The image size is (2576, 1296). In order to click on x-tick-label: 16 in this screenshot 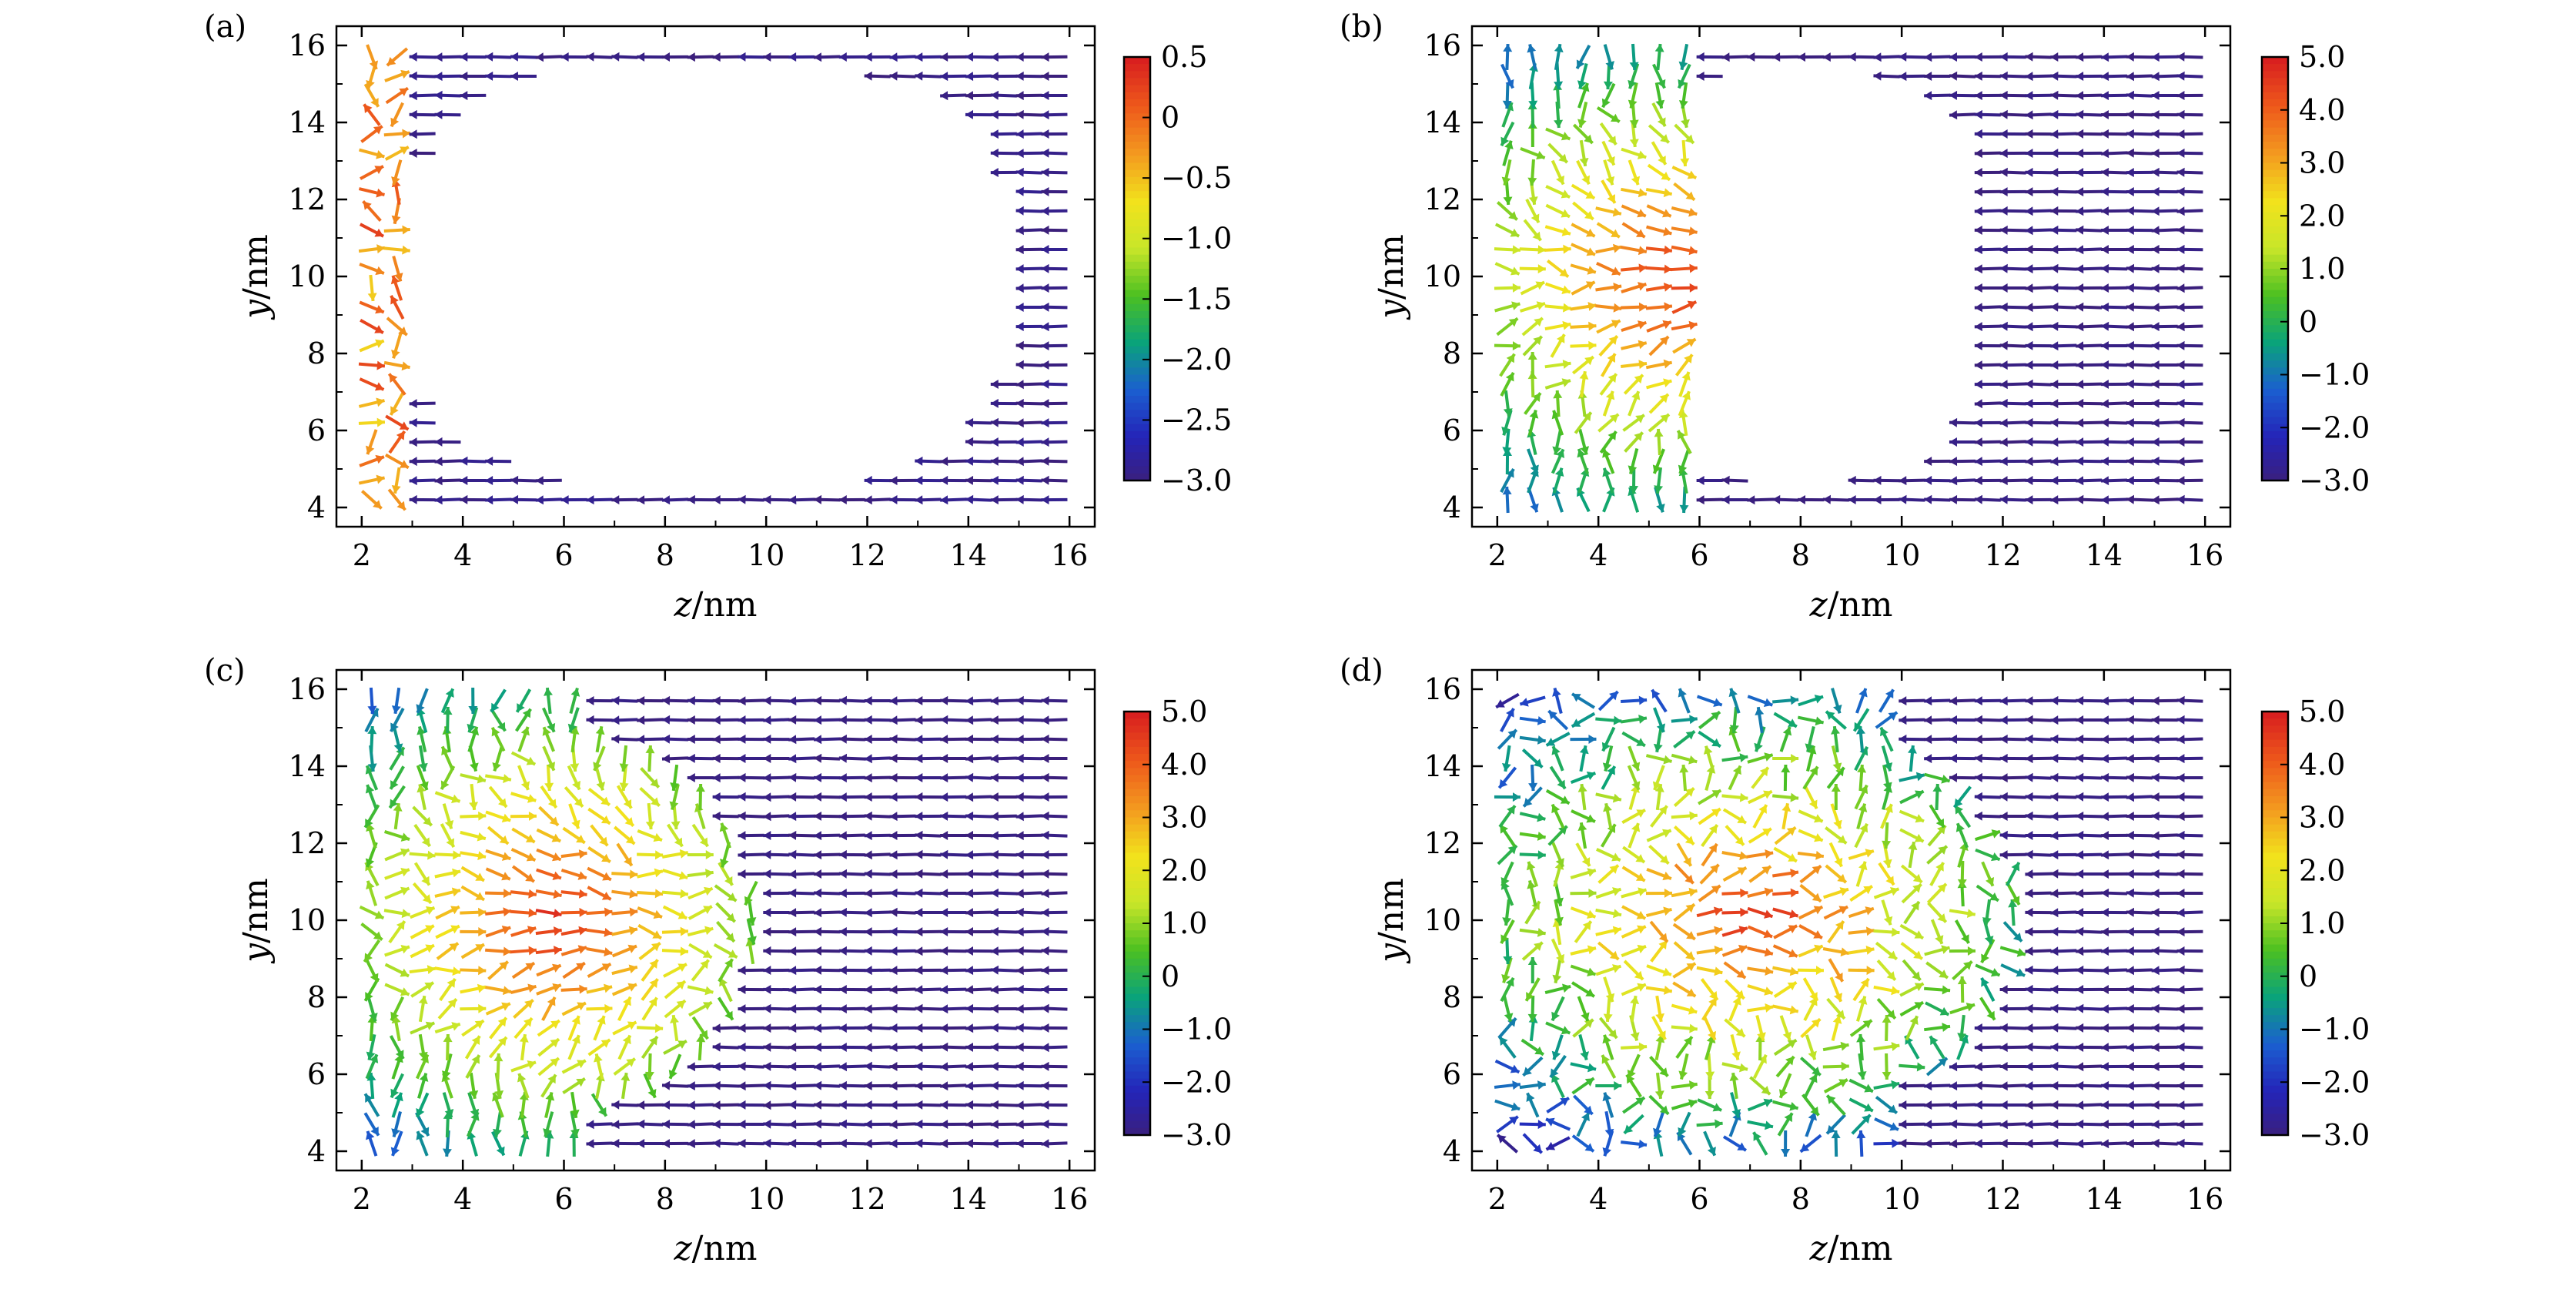, I will do `click(1069, 555)`.